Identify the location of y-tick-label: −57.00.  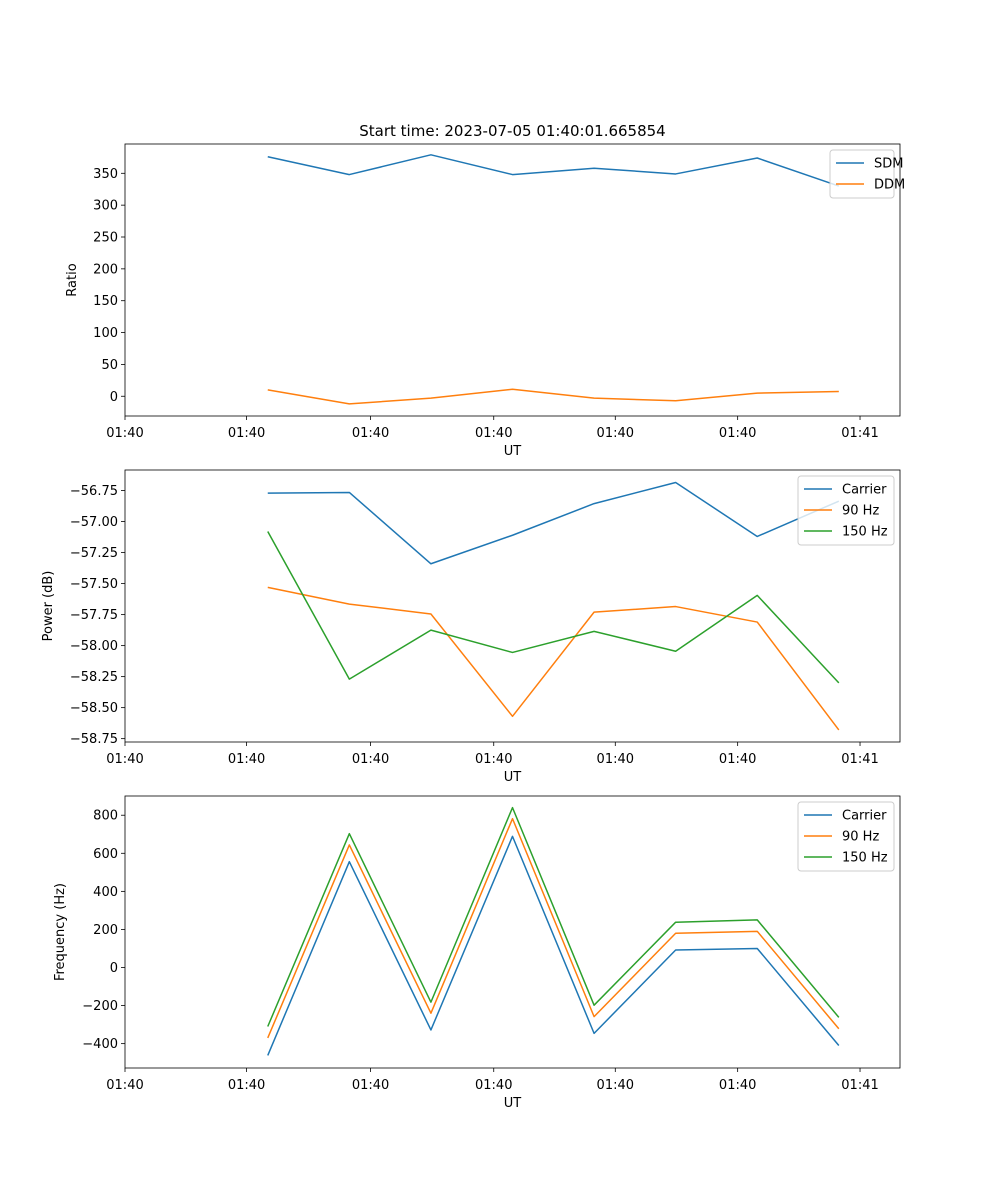
(94, 522).